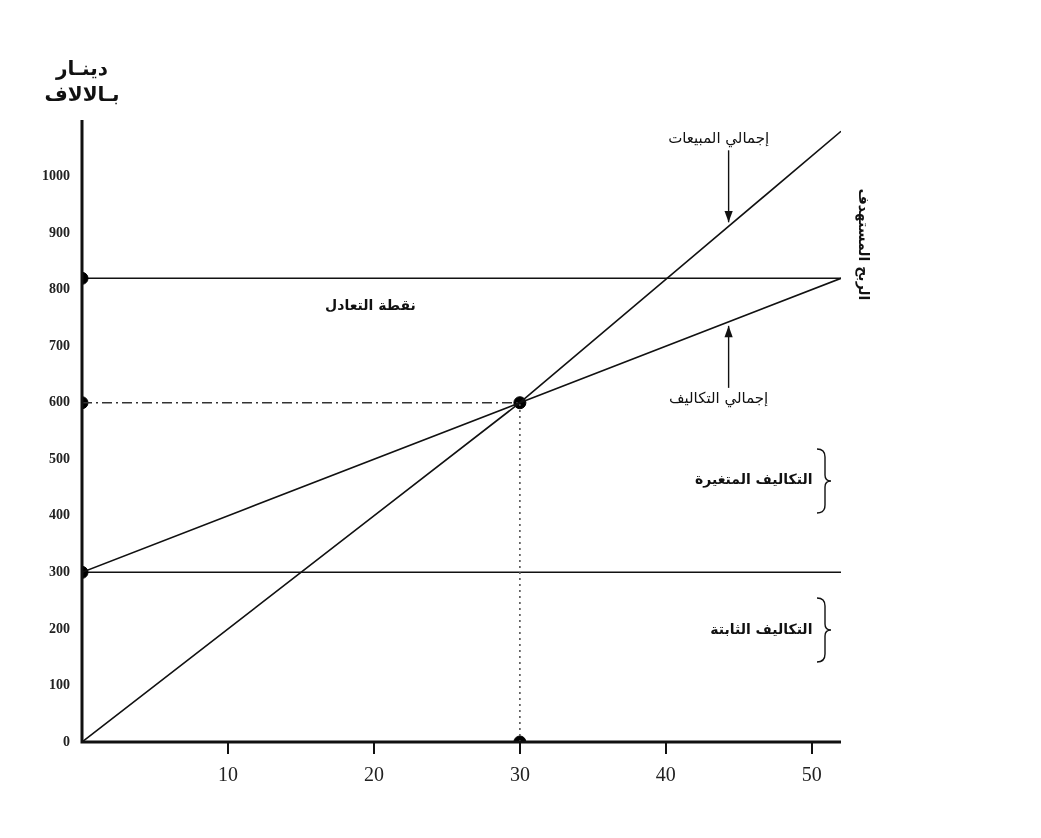  What do you see at coordinates (864, 244) in the screenshot?
I see `text: الربح المستهدف` at bounding box center [864, 244].